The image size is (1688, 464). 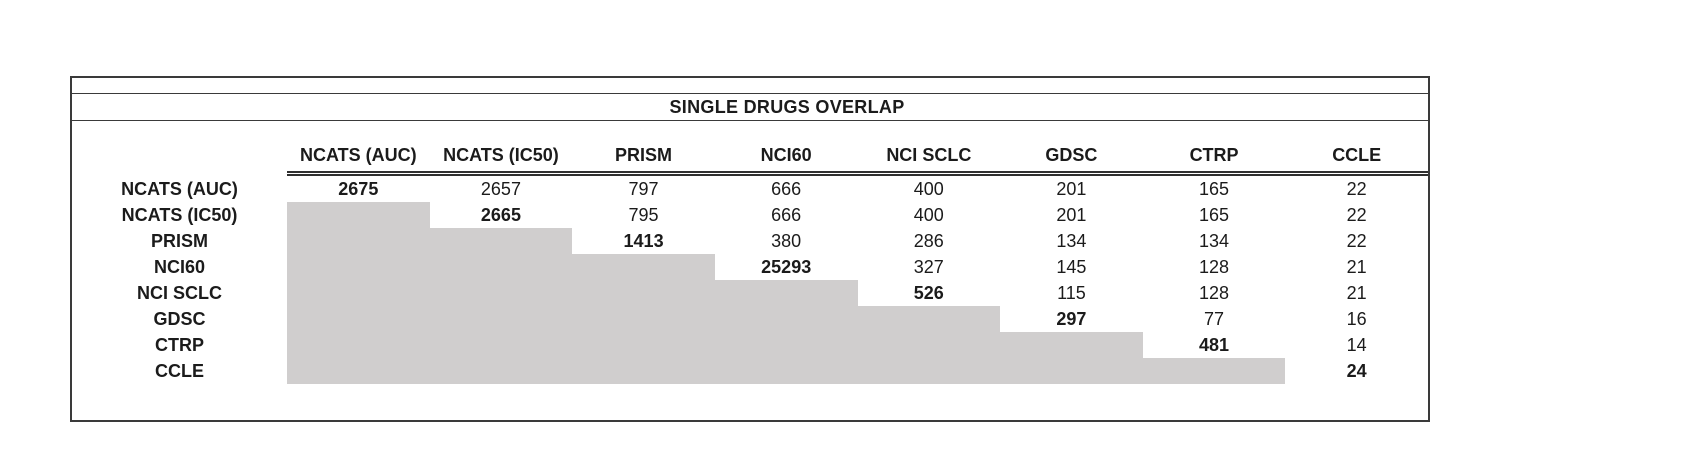 What do you see at coordinates (358, 293) in the screenshot?
I see `shaded-cell-nci-sclc-ncats-auc` at bounding box center [358, 293].